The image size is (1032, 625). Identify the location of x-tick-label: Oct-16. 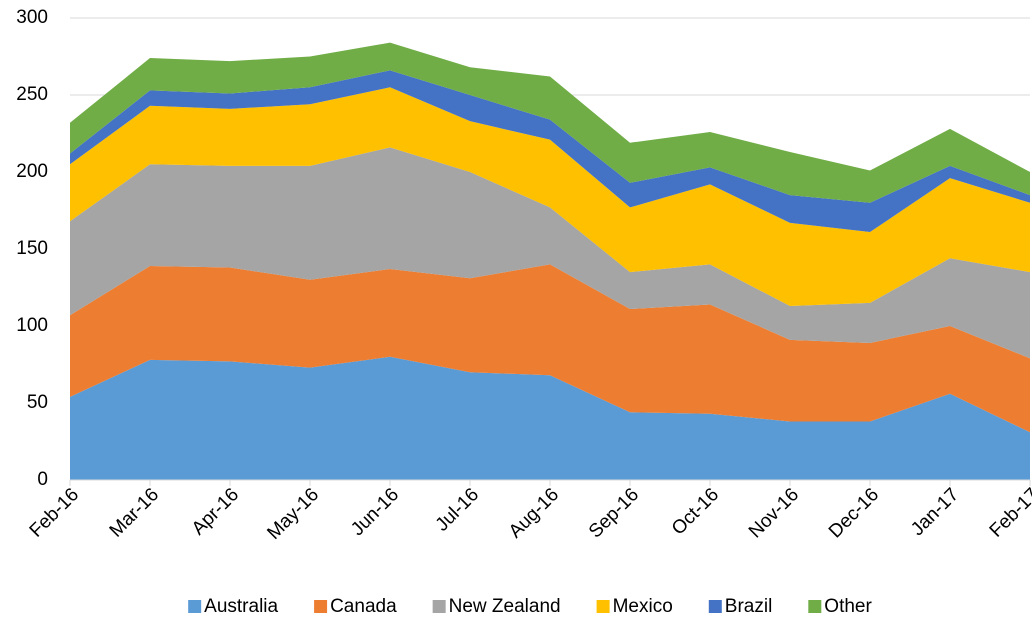
(695, 511).